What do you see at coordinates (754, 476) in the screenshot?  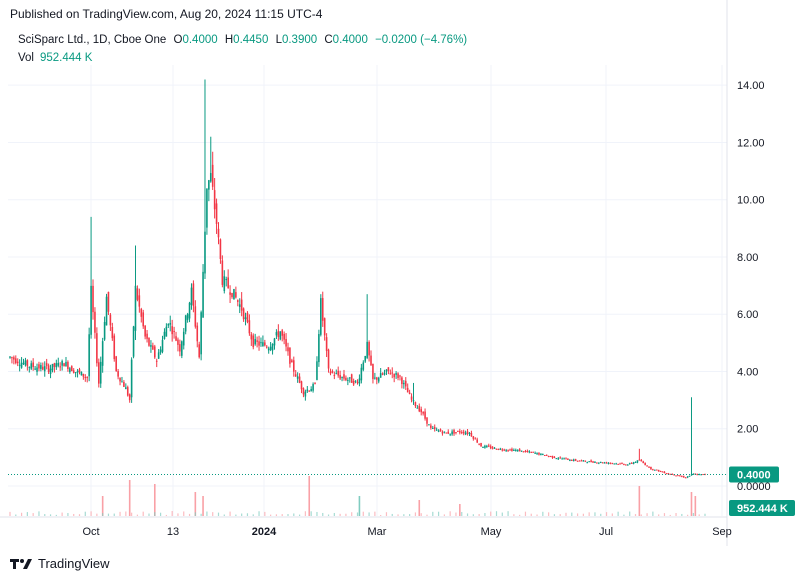 I see `last-price-label: 0.4000` at bounding box center [754, 476].